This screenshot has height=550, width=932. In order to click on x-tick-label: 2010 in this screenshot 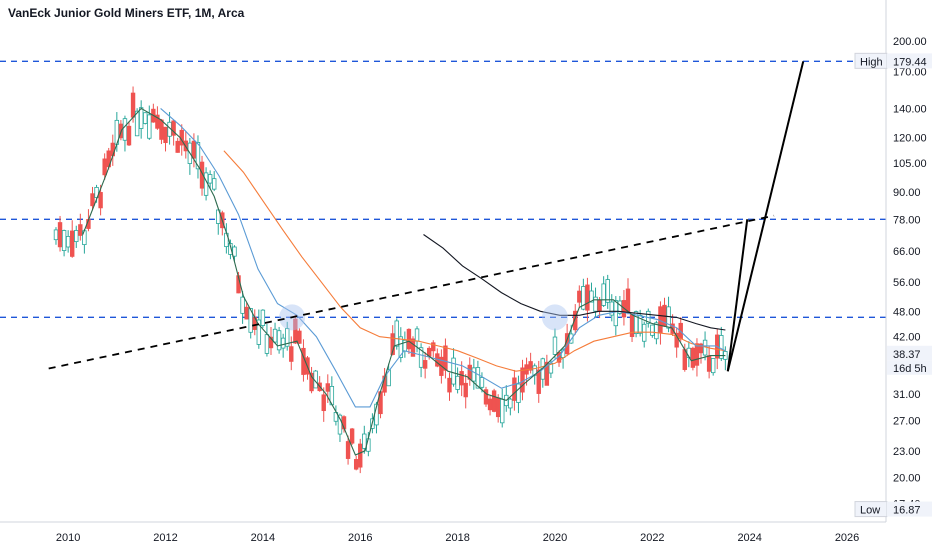, I will do `click(68, 538)`.